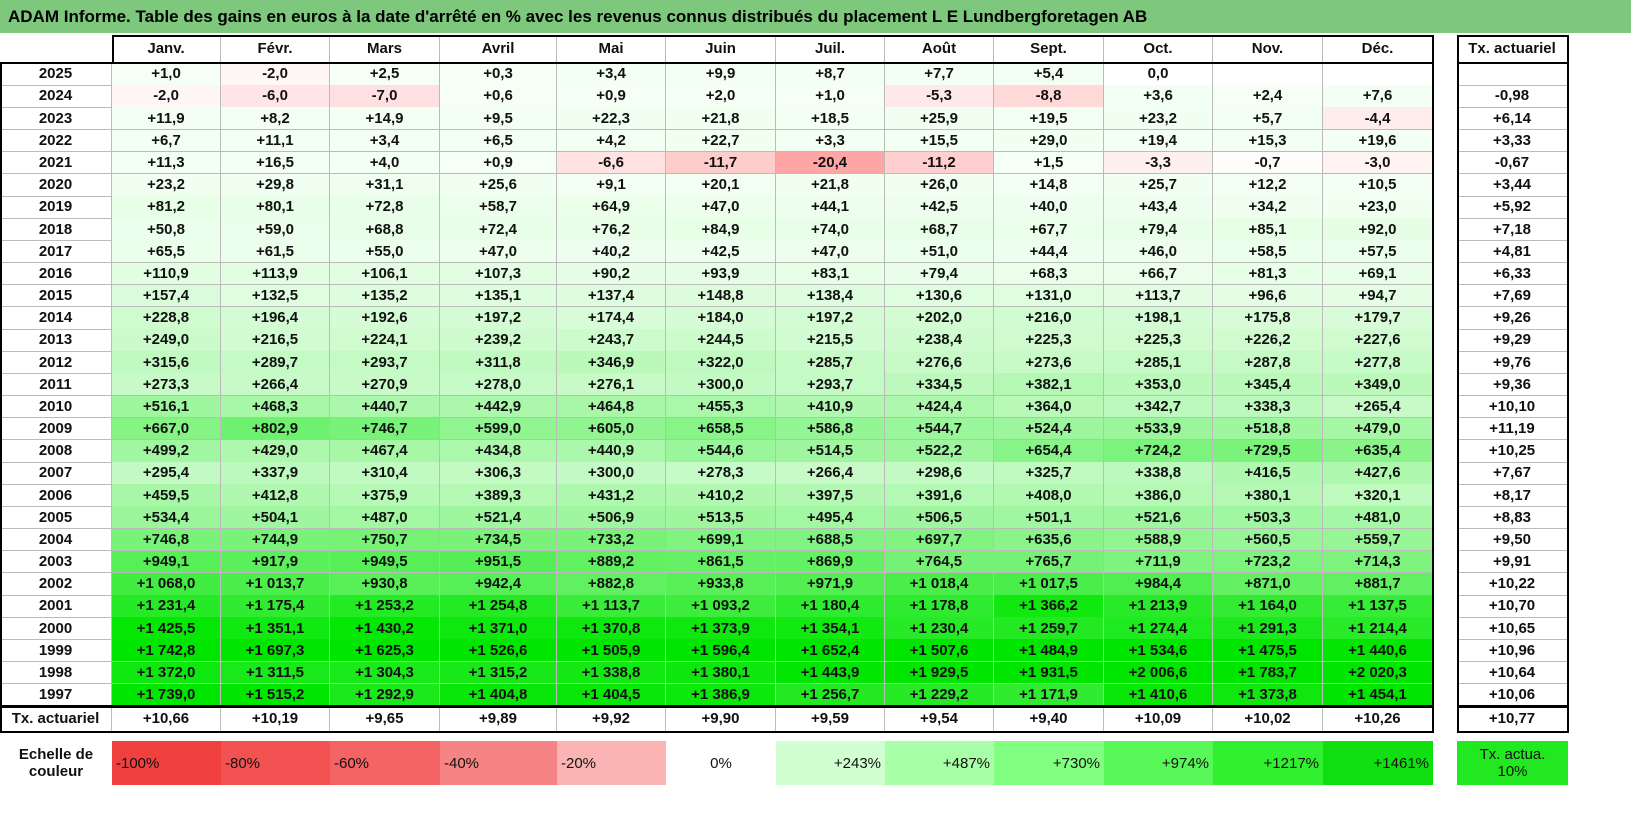 This screenshot has height=815, width=1631. What do you see at coordinates (56, 407) in the screenshot?
I see `year: 2010` at bounding box center [56, 407].